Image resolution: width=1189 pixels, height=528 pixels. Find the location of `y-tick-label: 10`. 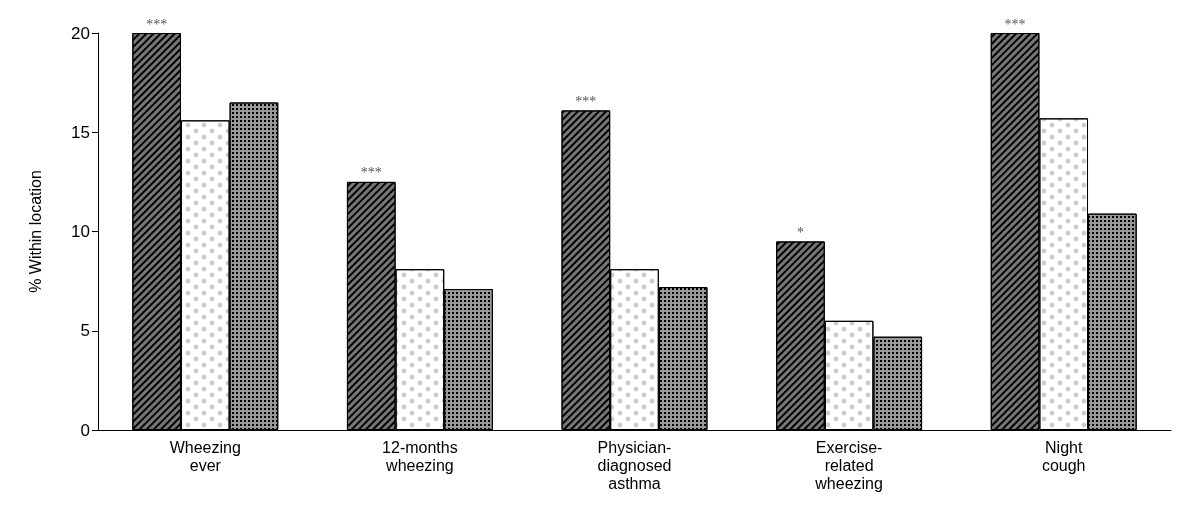

y-tick-label: 10 is located at coordinates (80, 231).